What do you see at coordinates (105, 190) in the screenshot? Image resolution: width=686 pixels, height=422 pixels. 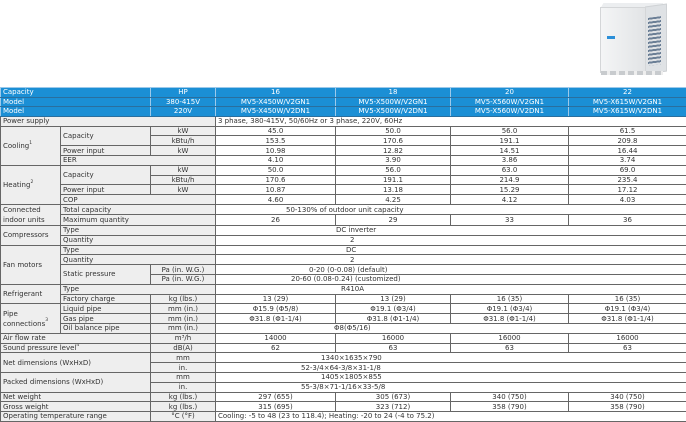 I see `row-label: Power input` at bounding box center [105, 190].